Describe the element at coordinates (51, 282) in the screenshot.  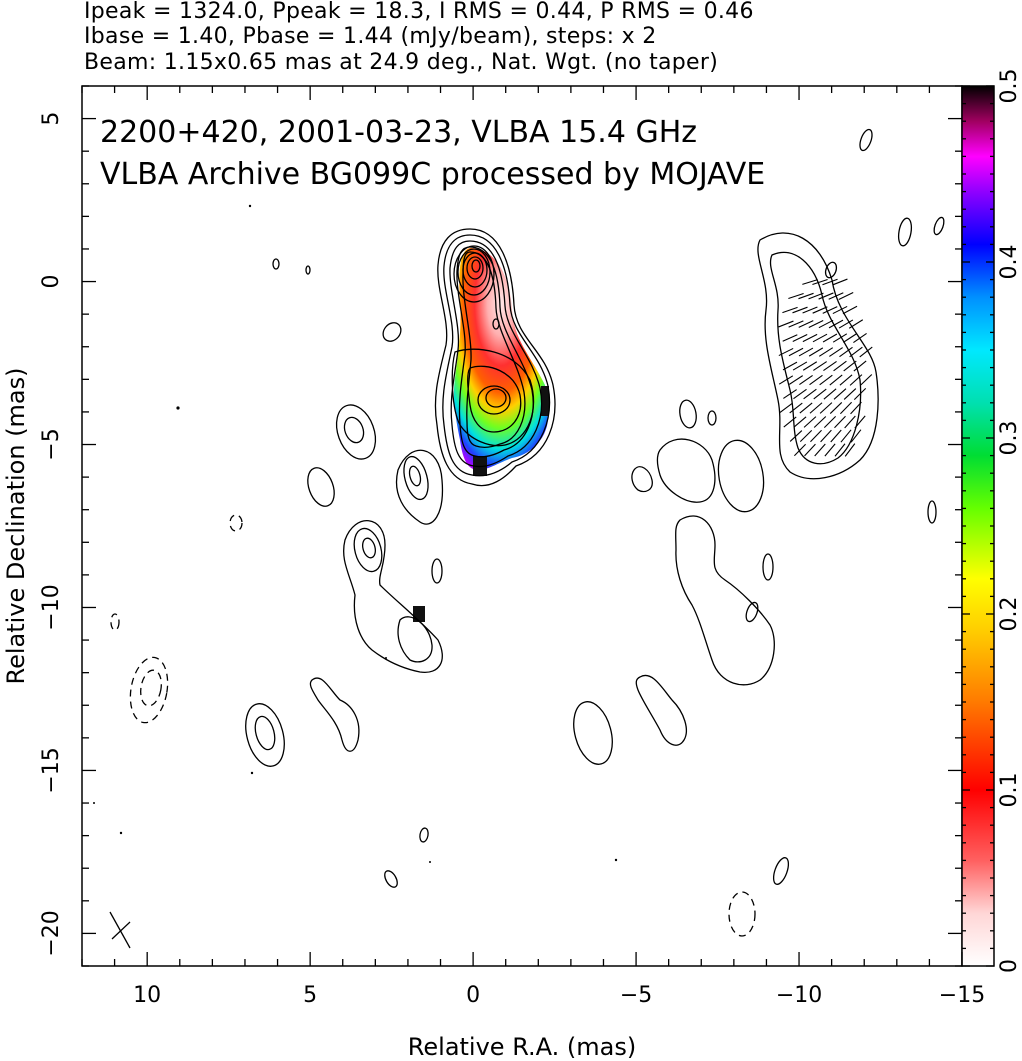
I see `y-tick-label: 0` at that location.